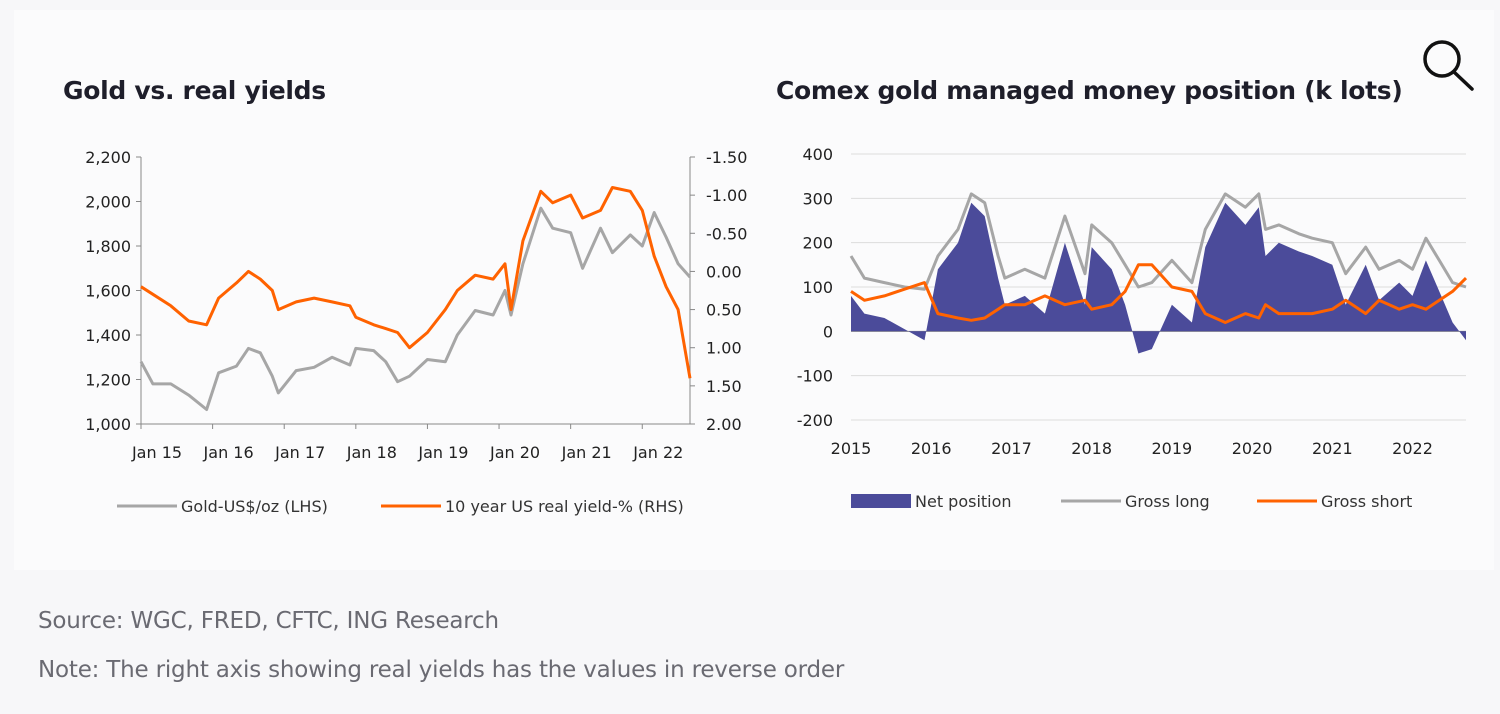 This screenshot has height=714, width=1500. Describe the element at coordinates (724, 348) in the screenshot. I see `right-y-tick-label: 1.00` at that location.